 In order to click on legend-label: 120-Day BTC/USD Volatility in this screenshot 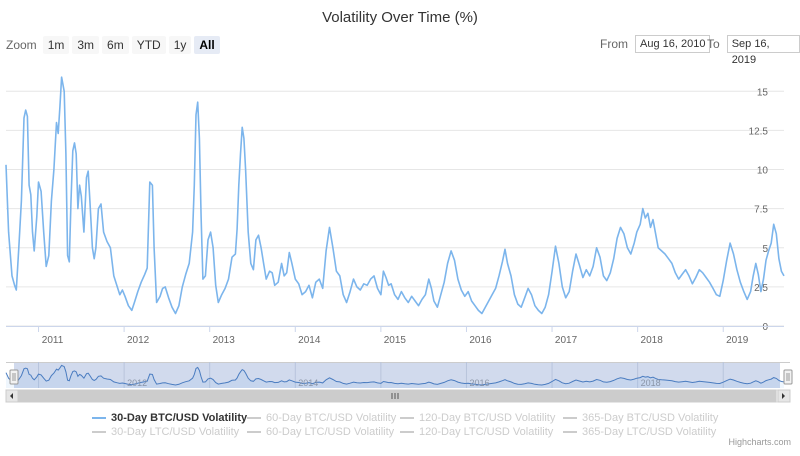, I will do `click(487, 418)`.